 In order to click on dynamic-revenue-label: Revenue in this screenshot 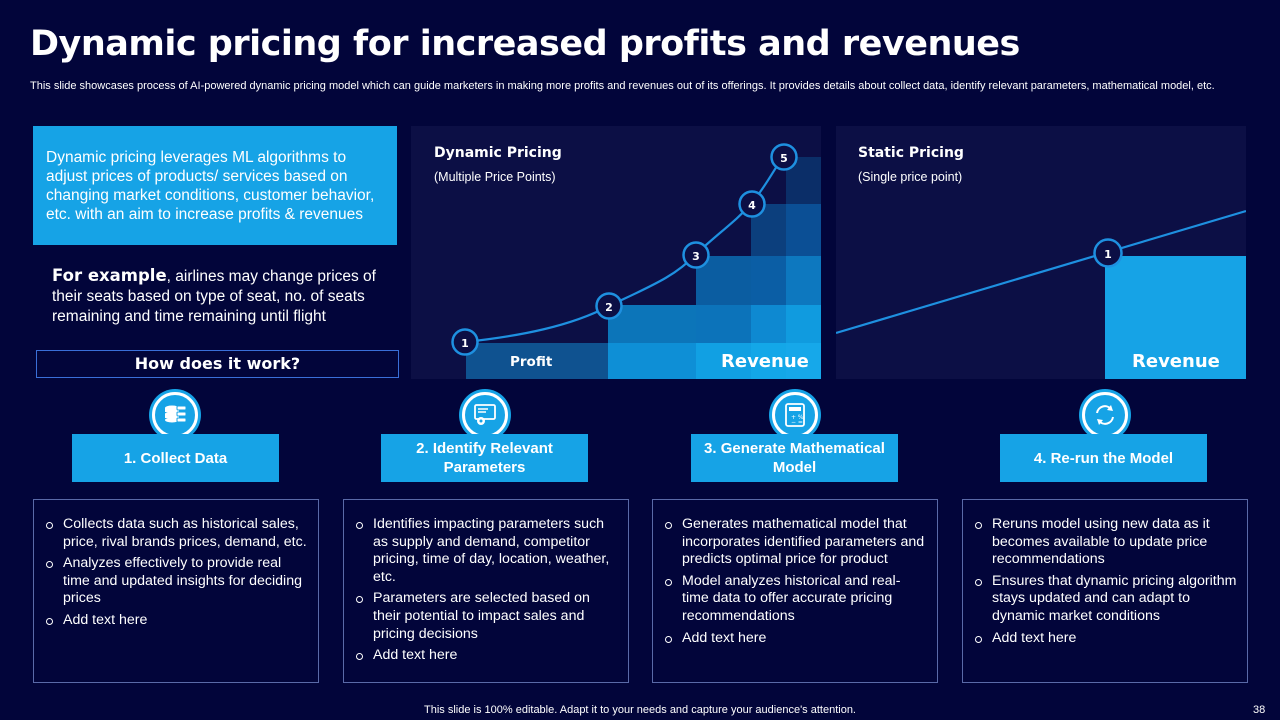, I will do `click(765, 361)`.